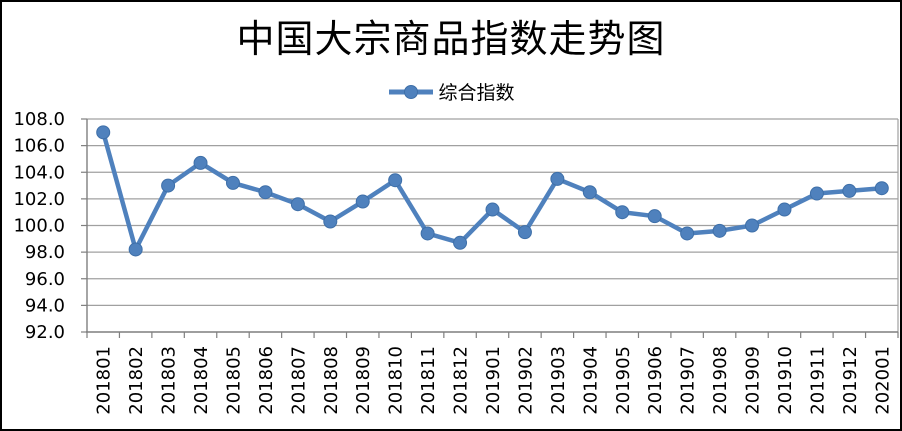 The width and height of the screenshot is (902, 431). What do you see at coordinates (45, 332) in the screenshot?
I see `y-axis-label: 92.0` at bounding box center [45, 332].